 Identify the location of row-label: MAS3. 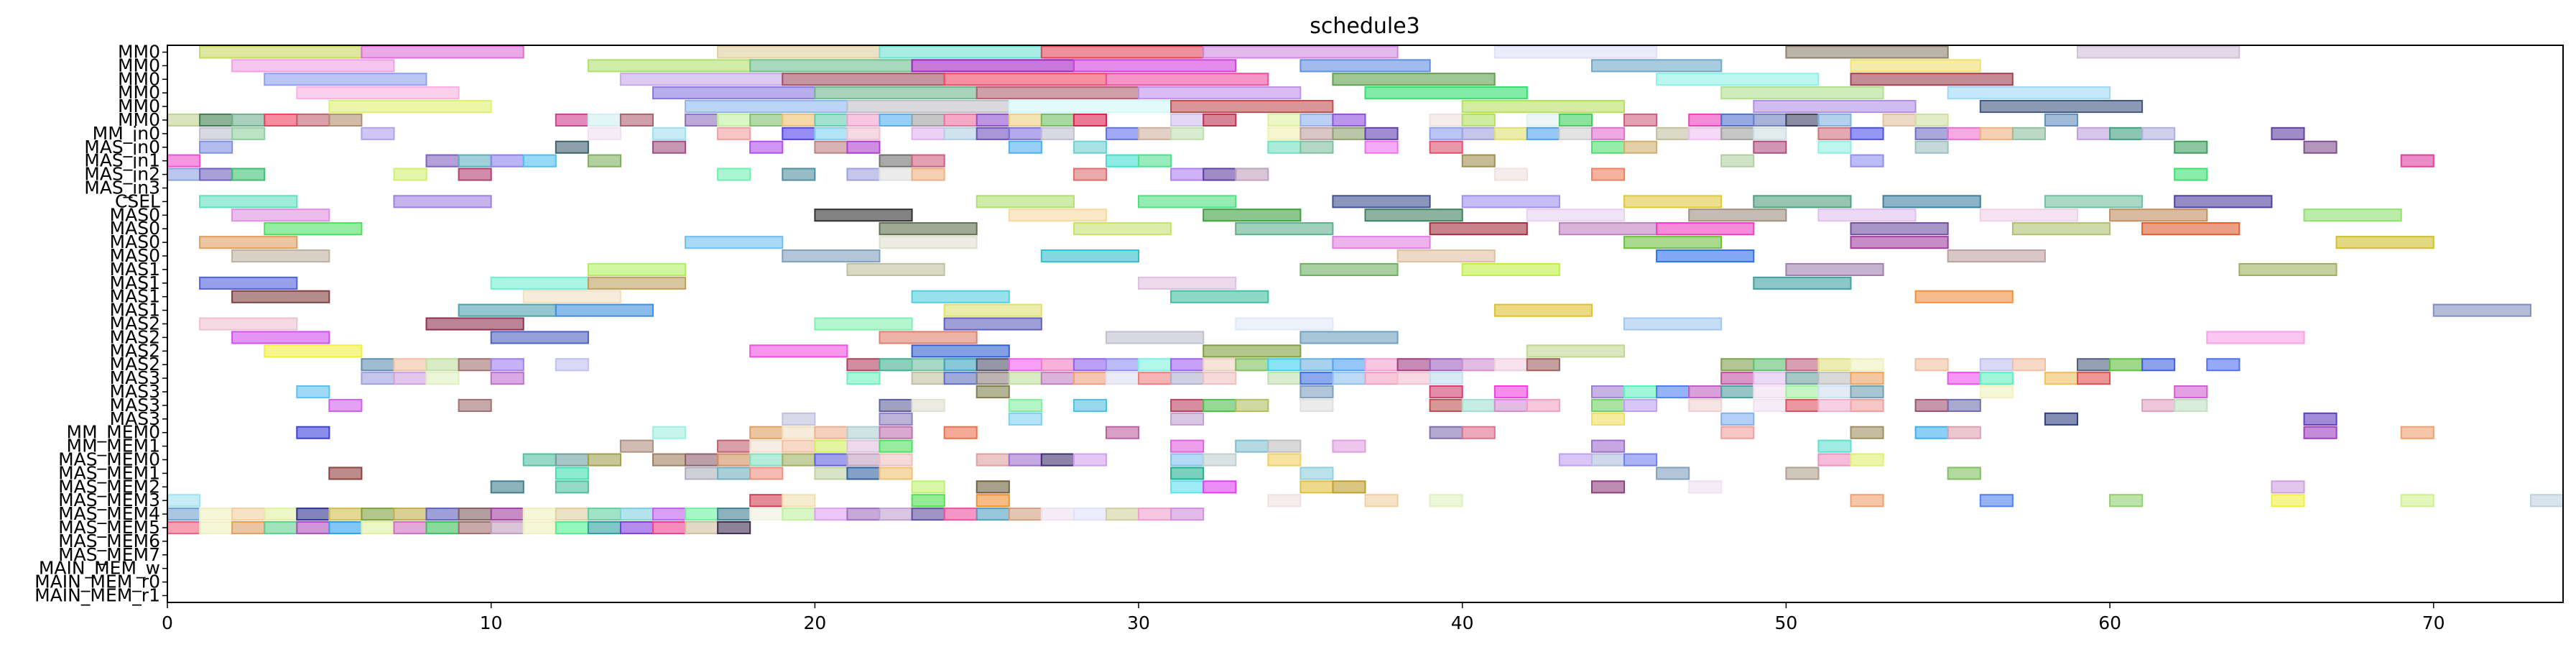
(135, 418).